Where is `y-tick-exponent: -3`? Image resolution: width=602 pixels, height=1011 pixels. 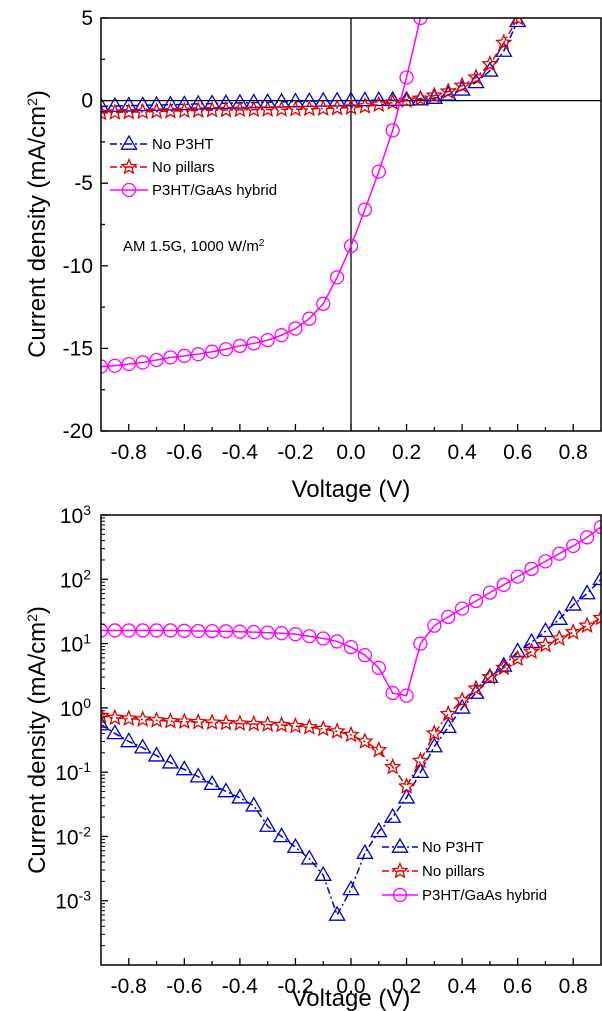
y-tick-exponent: -3 is located at coordinates (85, 896).